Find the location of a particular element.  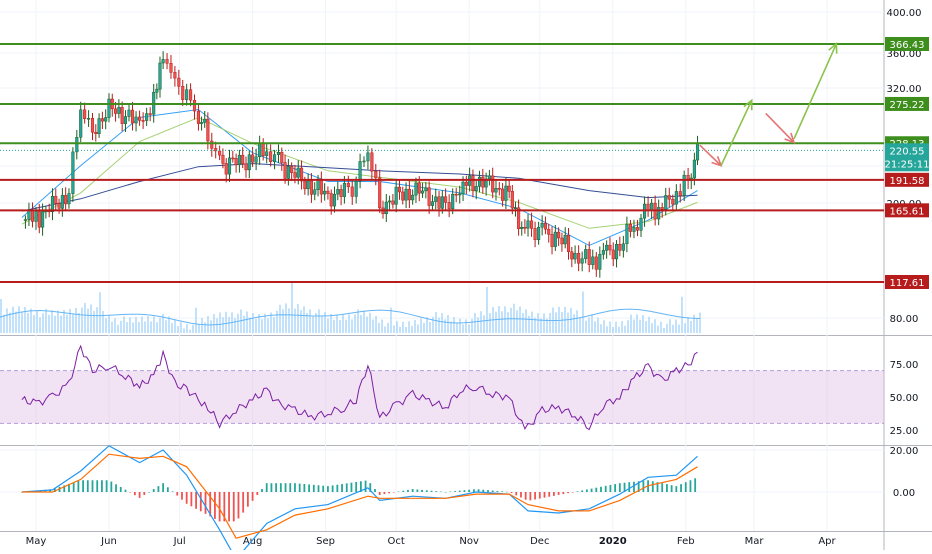

projection-arrow-line is located at coordinates (815, 91).